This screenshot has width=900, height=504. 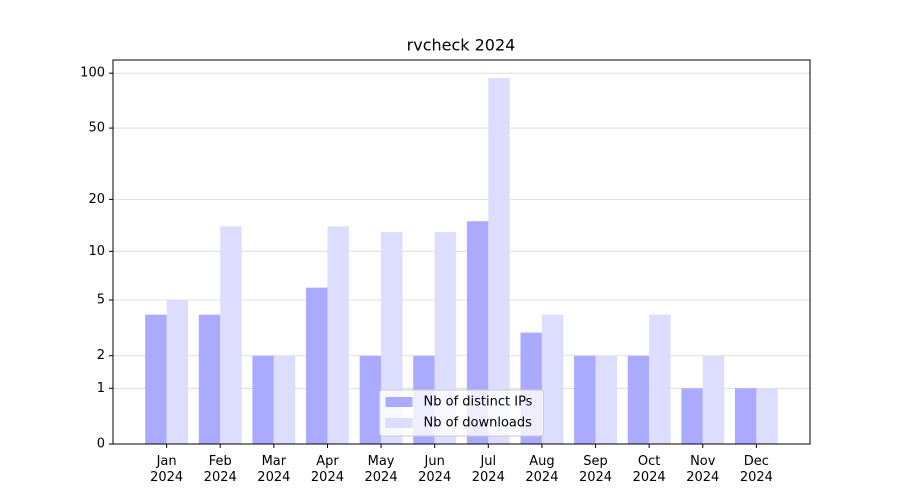 I want to click on legend-box, so click(x=461, y=413).